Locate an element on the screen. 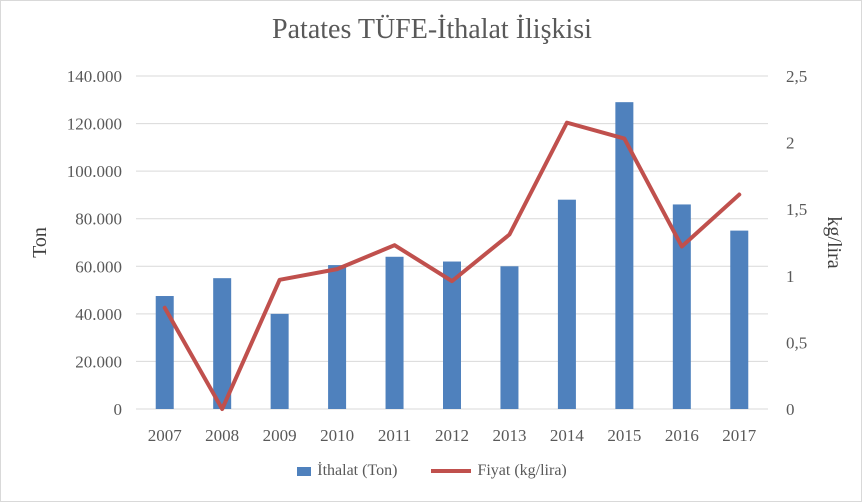 The image size is (864, 504). y-tick-label: 120.000 is located at coordinates (94, 124).